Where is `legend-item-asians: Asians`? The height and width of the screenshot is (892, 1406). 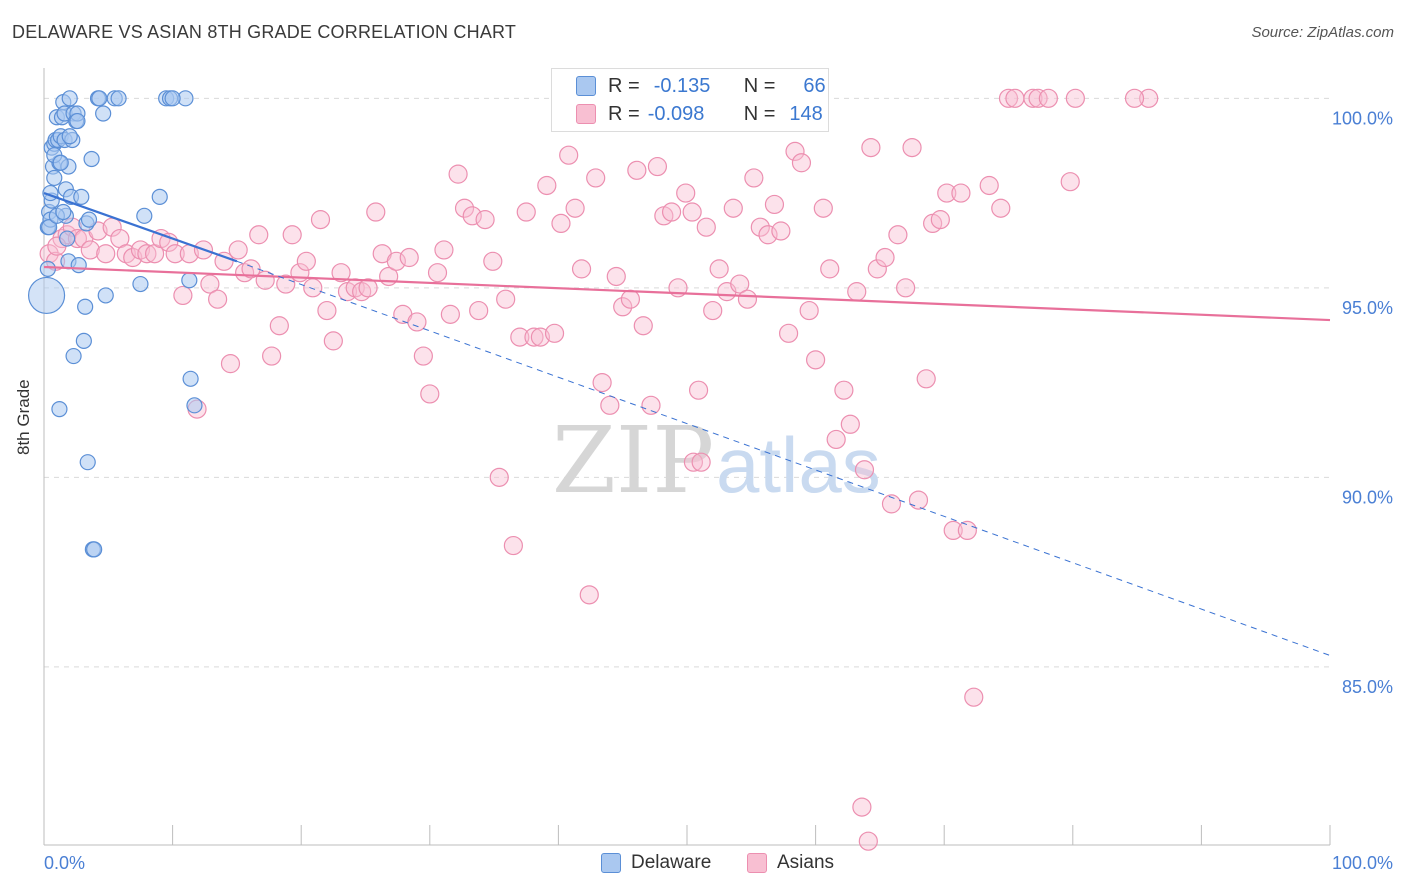
legend-item-asians: Asians is located at coordinates (790, 863).